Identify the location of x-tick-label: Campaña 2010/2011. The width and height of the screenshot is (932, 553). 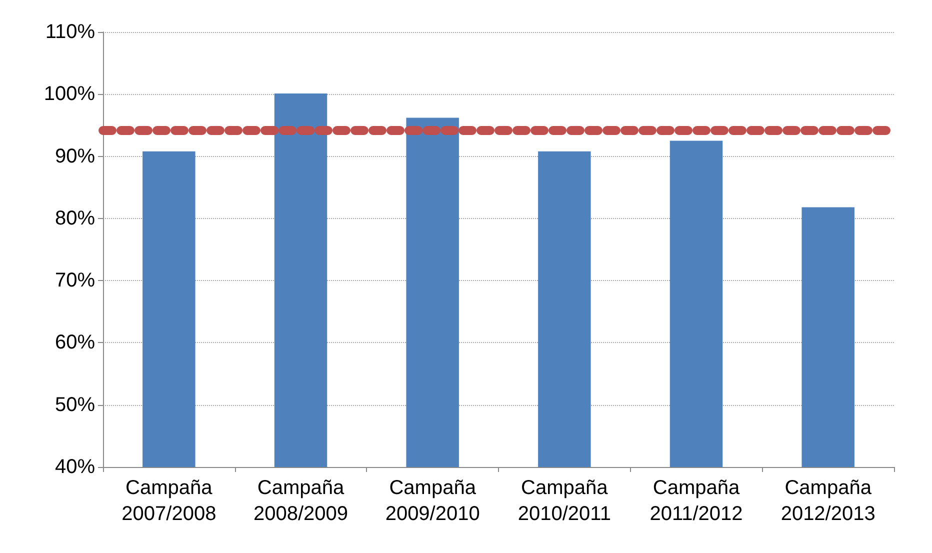
(564, 501).